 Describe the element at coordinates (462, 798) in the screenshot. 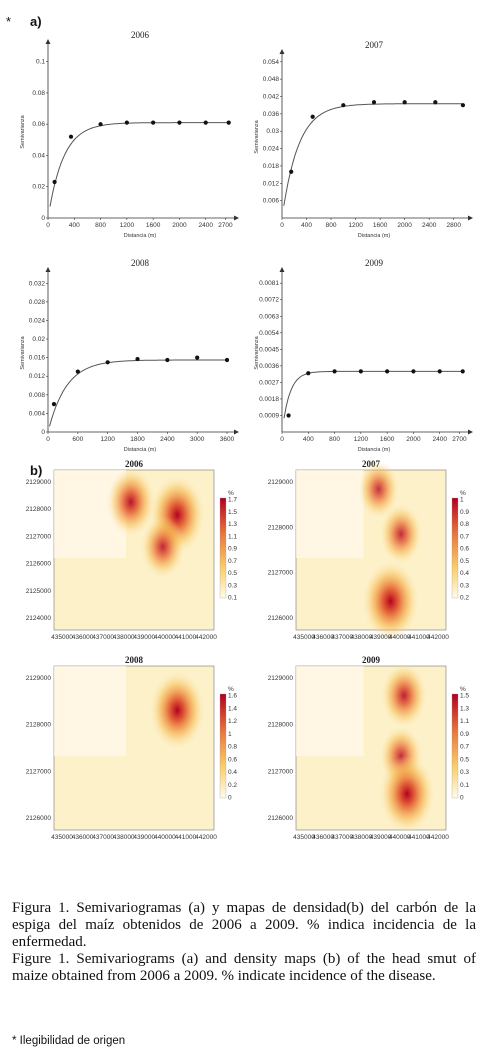

I see `color-scale-label: 0` at that location.